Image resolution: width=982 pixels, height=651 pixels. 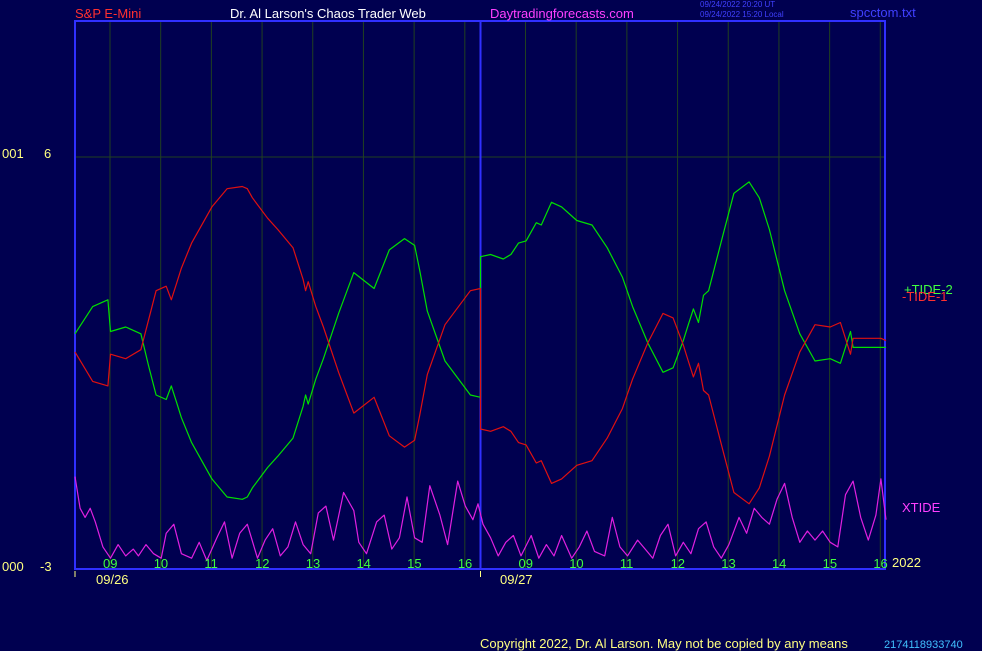 What do you see at coordinates (112, 579) in the screenshot?
I see `x-date-label-1: 09/26` at bounding box center [112, 579].